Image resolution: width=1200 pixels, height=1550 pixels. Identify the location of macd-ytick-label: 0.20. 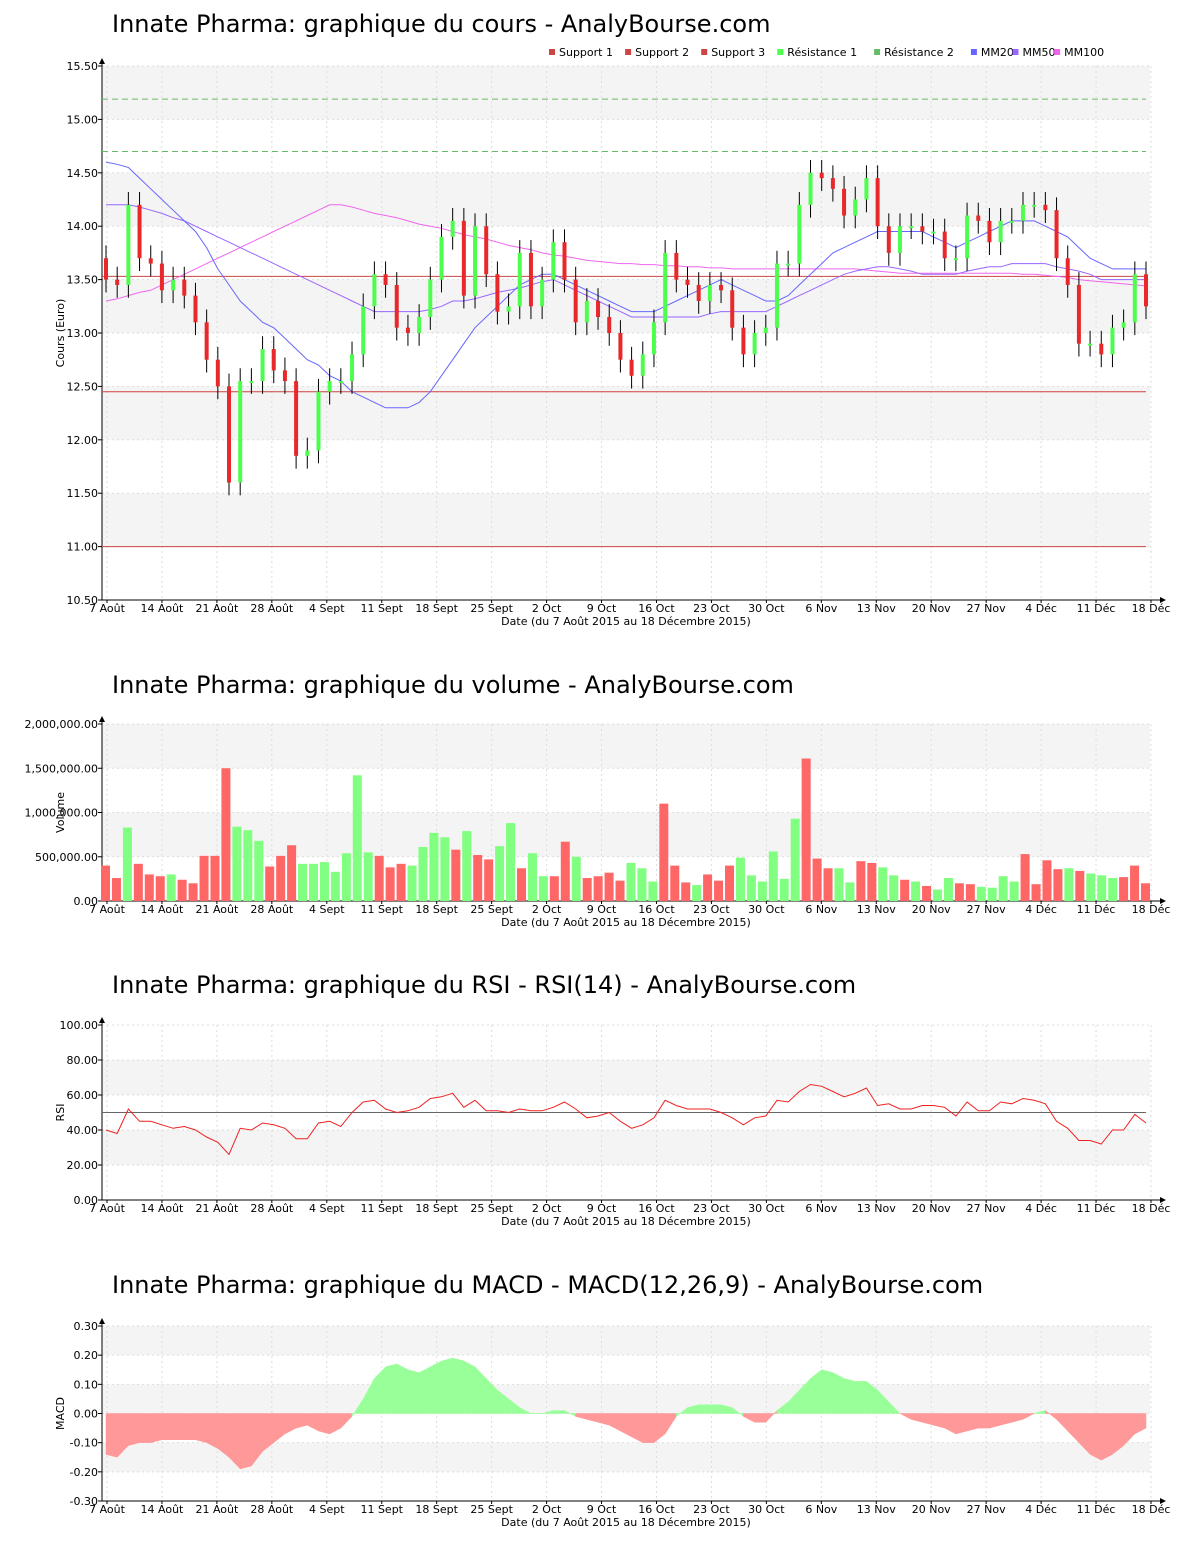
(86, 1355).